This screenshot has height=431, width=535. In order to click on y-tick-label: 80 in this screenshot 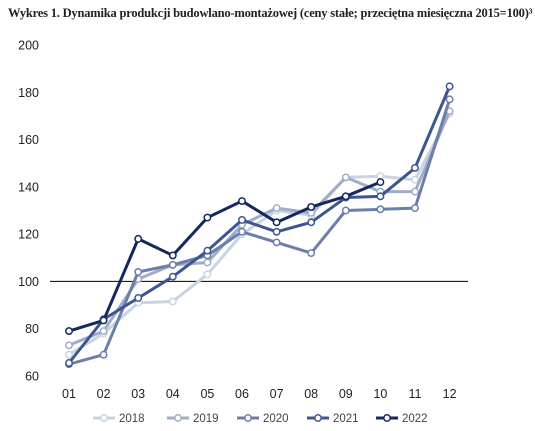, I will do `click(32, 329)`.